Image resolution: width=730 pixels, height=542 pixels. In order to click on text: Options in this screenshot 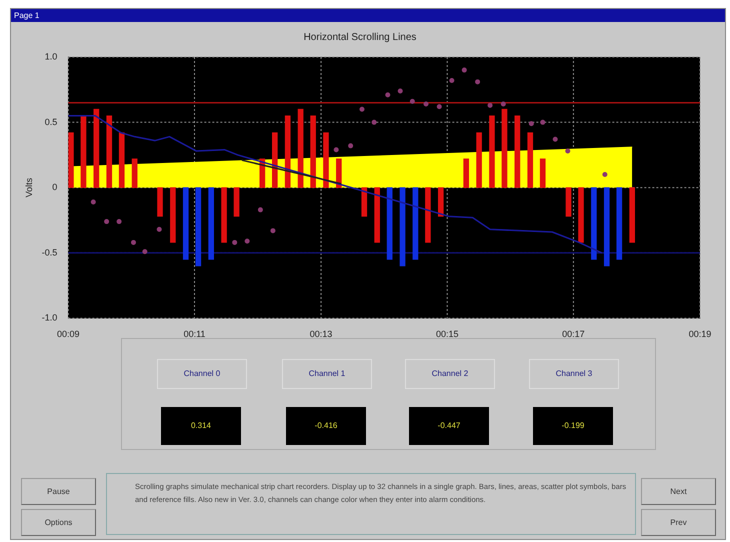, I will do `click(58, 522)`.